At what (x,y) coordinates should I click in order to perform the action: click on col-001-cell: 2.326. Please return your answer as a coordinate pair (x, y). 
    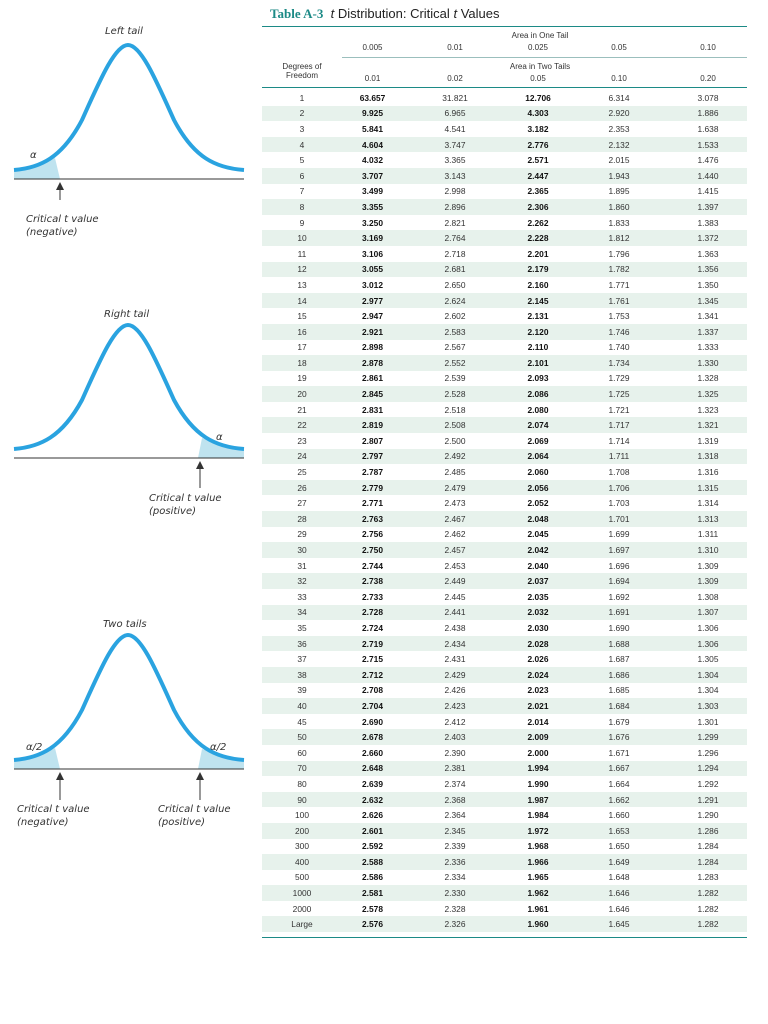
    Looking at the image, I should click on (455, 924).